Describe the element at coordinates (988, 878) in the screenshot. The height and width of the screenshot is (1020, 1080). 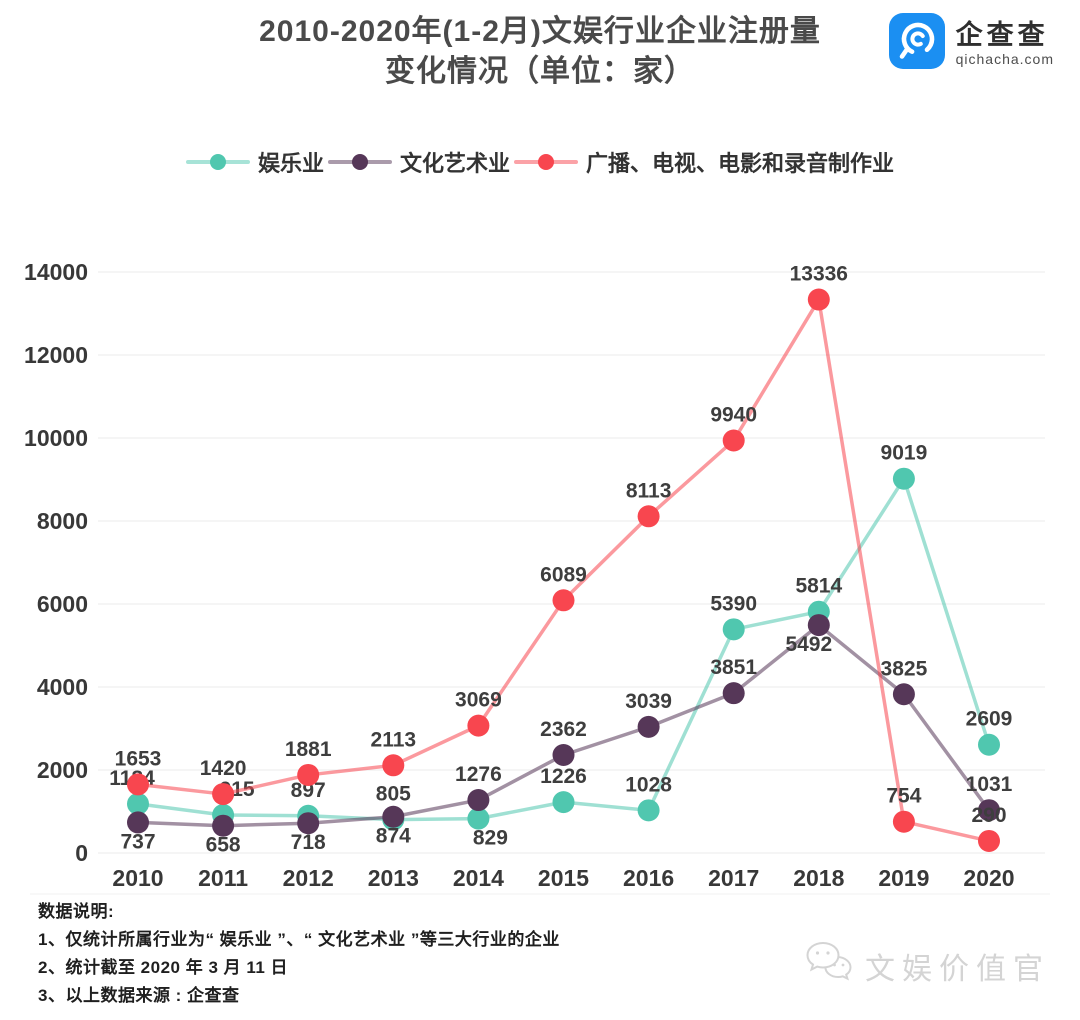
I see `x-axis-label: 2020` at that location.